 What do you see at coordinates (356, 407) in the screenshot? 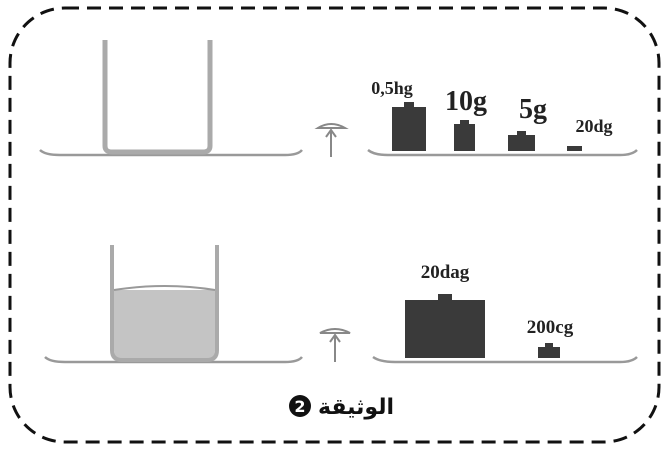
I see `caption: الوثيقة` at bounding box center [356, 407].